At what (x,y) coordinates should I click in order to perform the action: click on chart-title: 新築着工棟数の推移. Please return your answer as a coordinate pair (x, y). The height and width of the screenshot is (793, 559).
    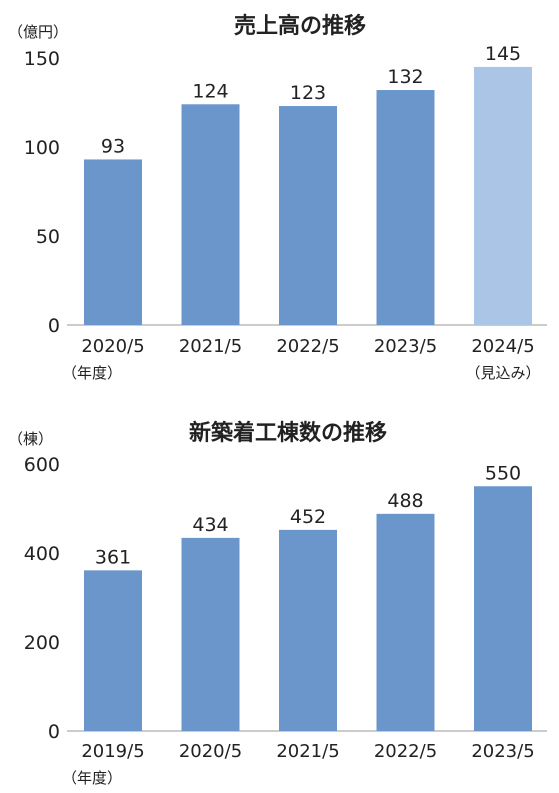
    Looking at the image, I should click on (288, 433).